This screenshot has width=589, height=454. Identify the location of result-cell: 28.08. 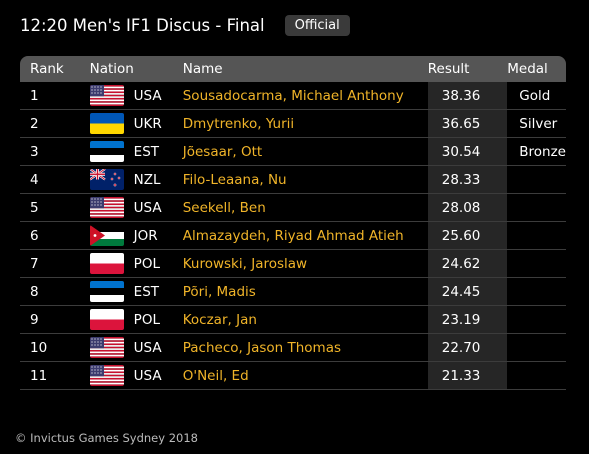
(467, 207).